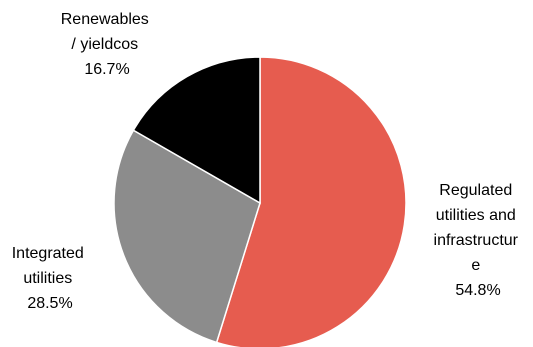  Describe the element at coordinates (196, 130) in the screenshot. I see `pie-slice-renewables` at that location.